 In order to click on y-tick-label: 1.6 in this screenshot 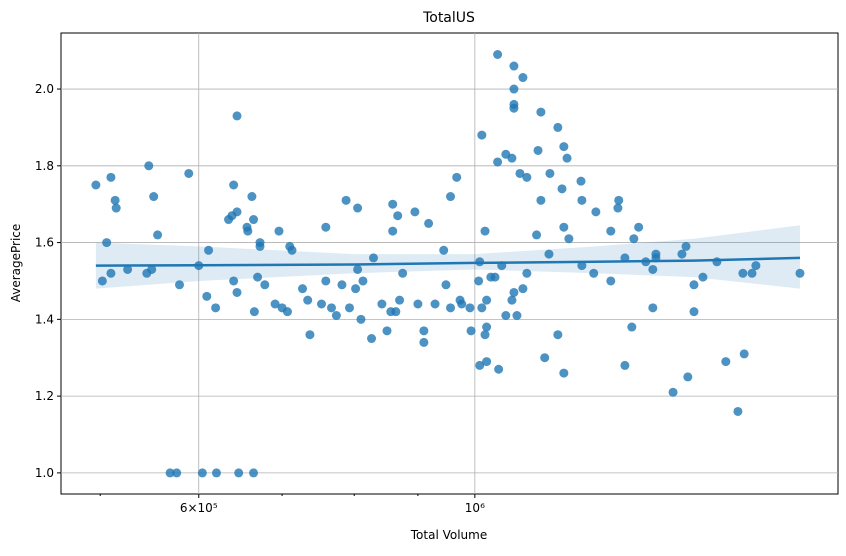, I will do `click(44, 243)`.